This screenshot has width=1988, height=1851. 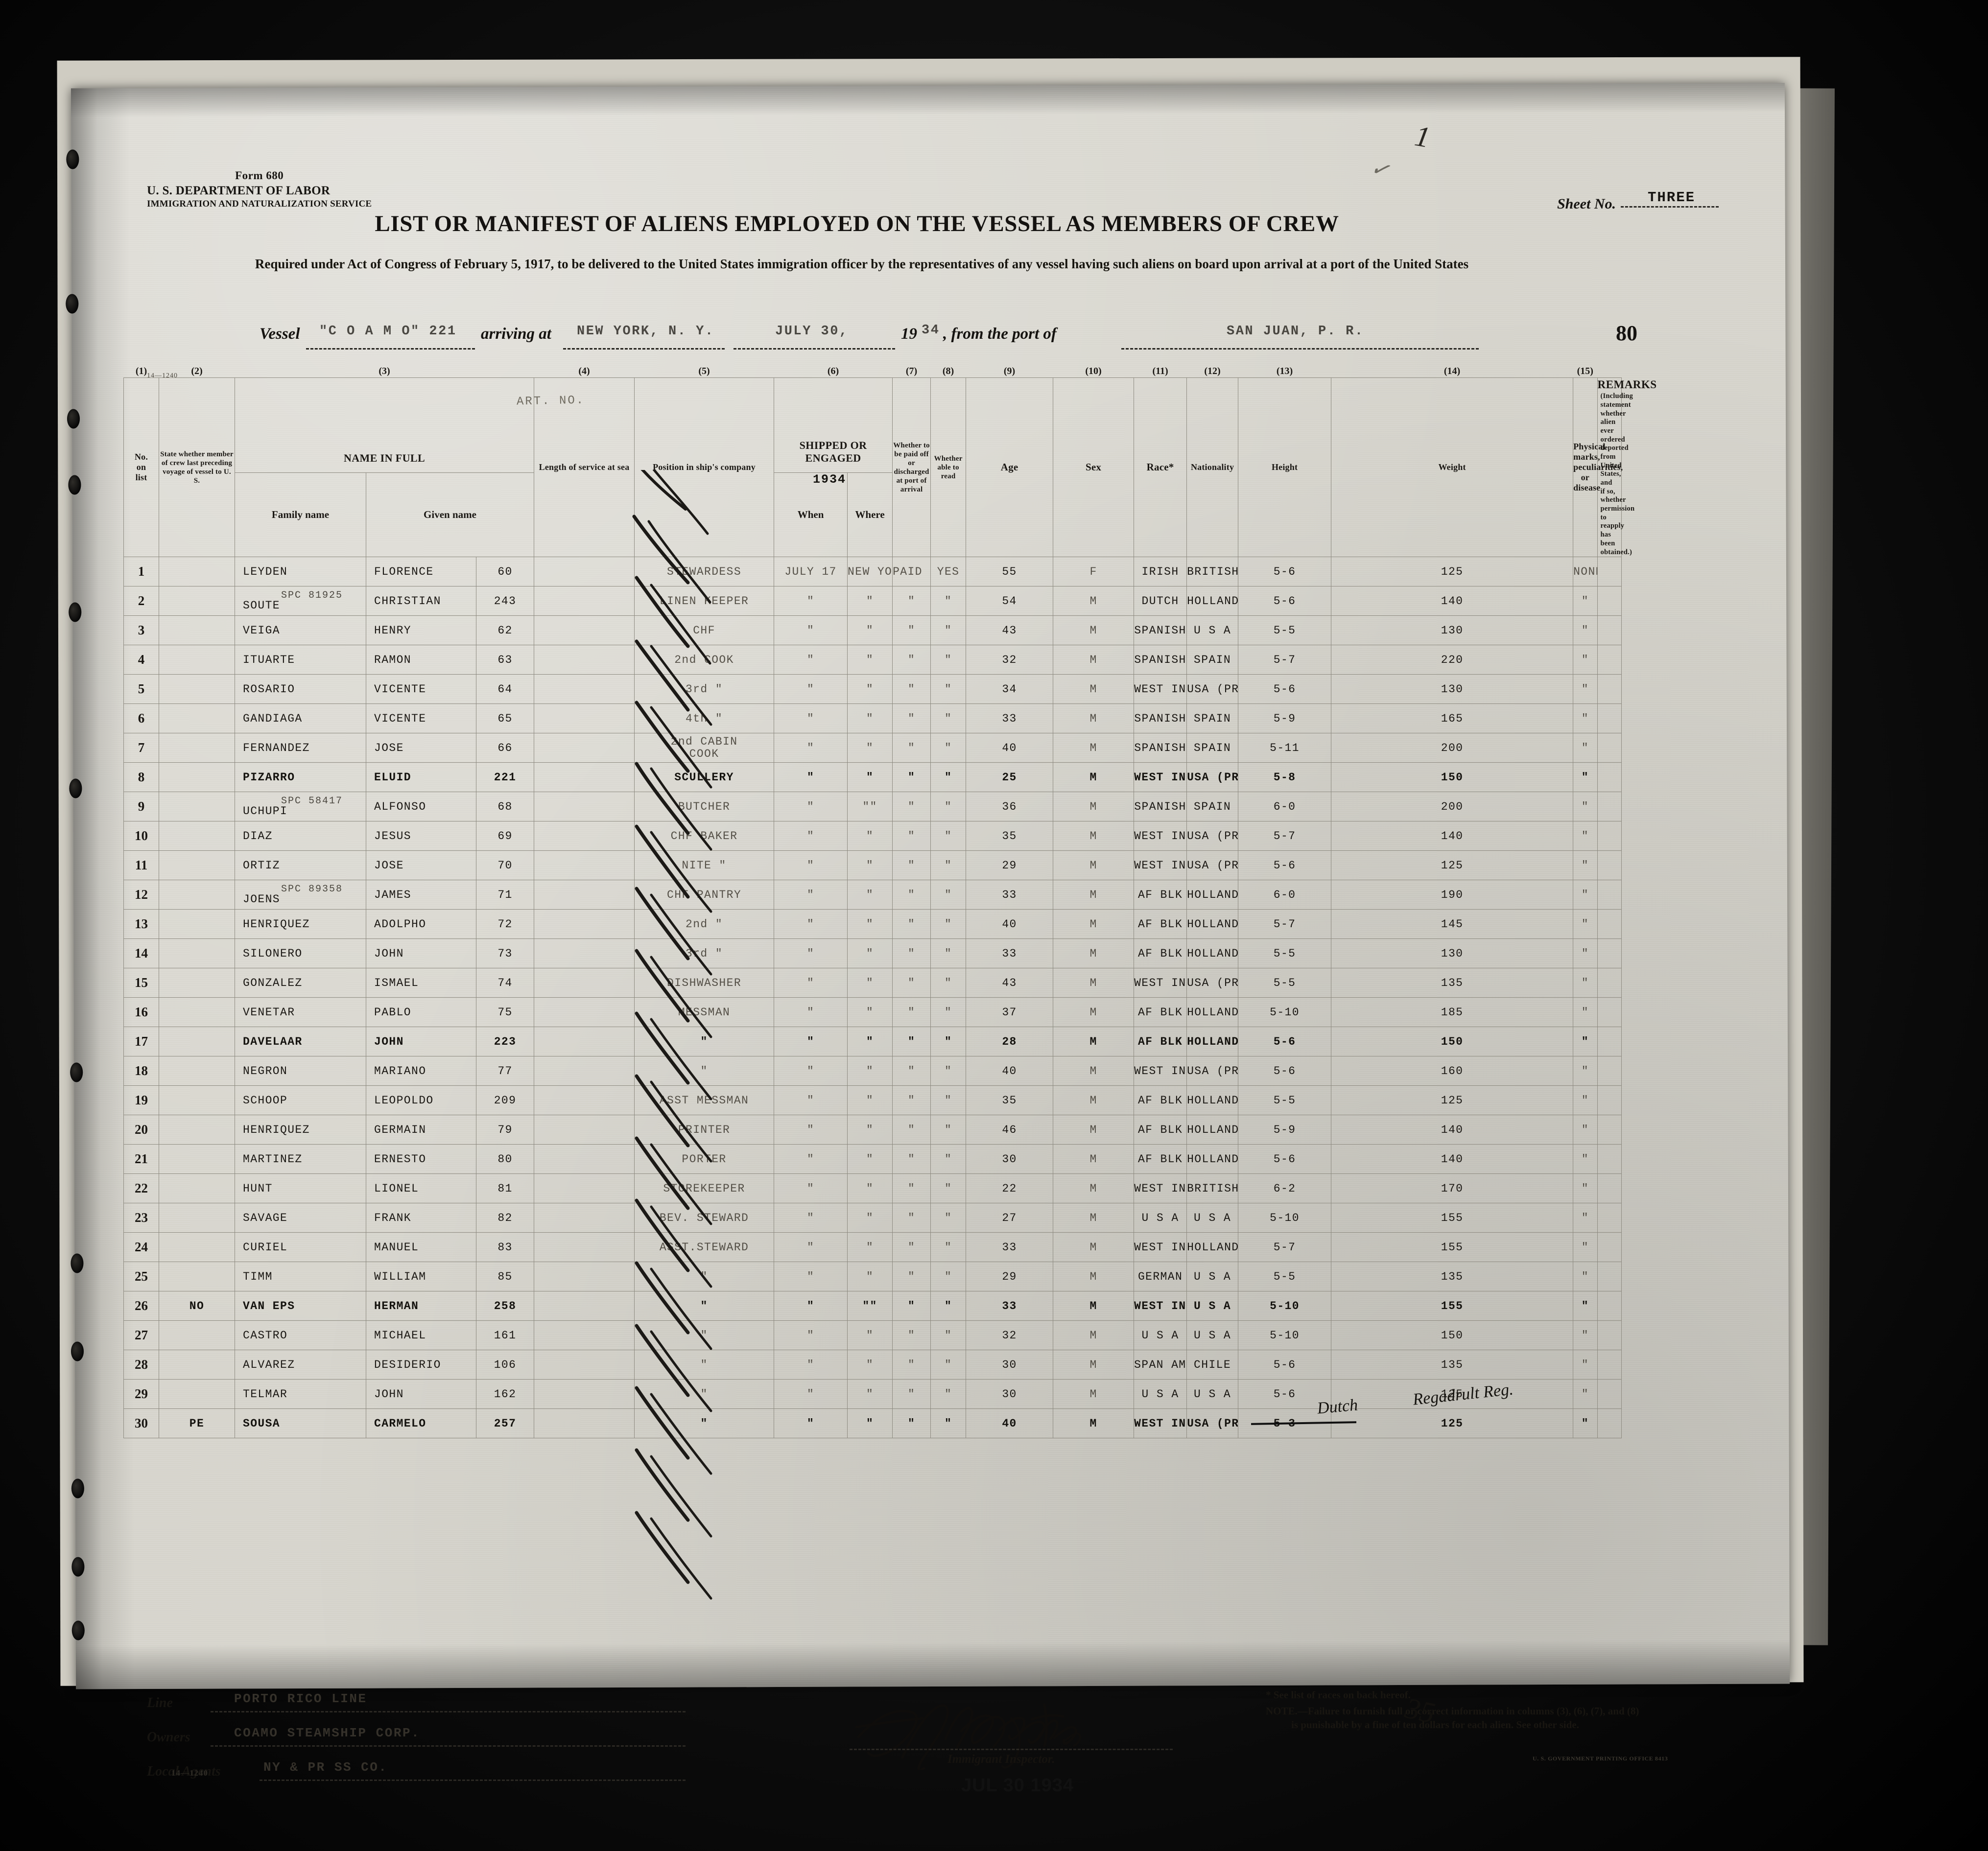 I want to click on agents-label: Local Agents, so click(x=184, y=1771).